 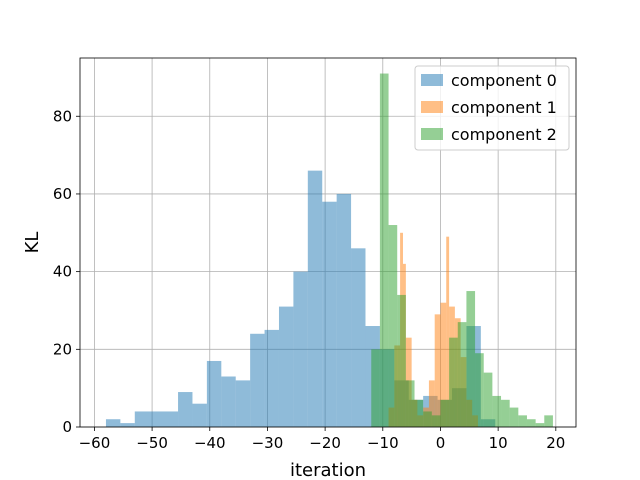 What do you see at coordinates (268, 443) in the screenshot?
I see `x-tick-label: −30` at bounding box center [268, 443].